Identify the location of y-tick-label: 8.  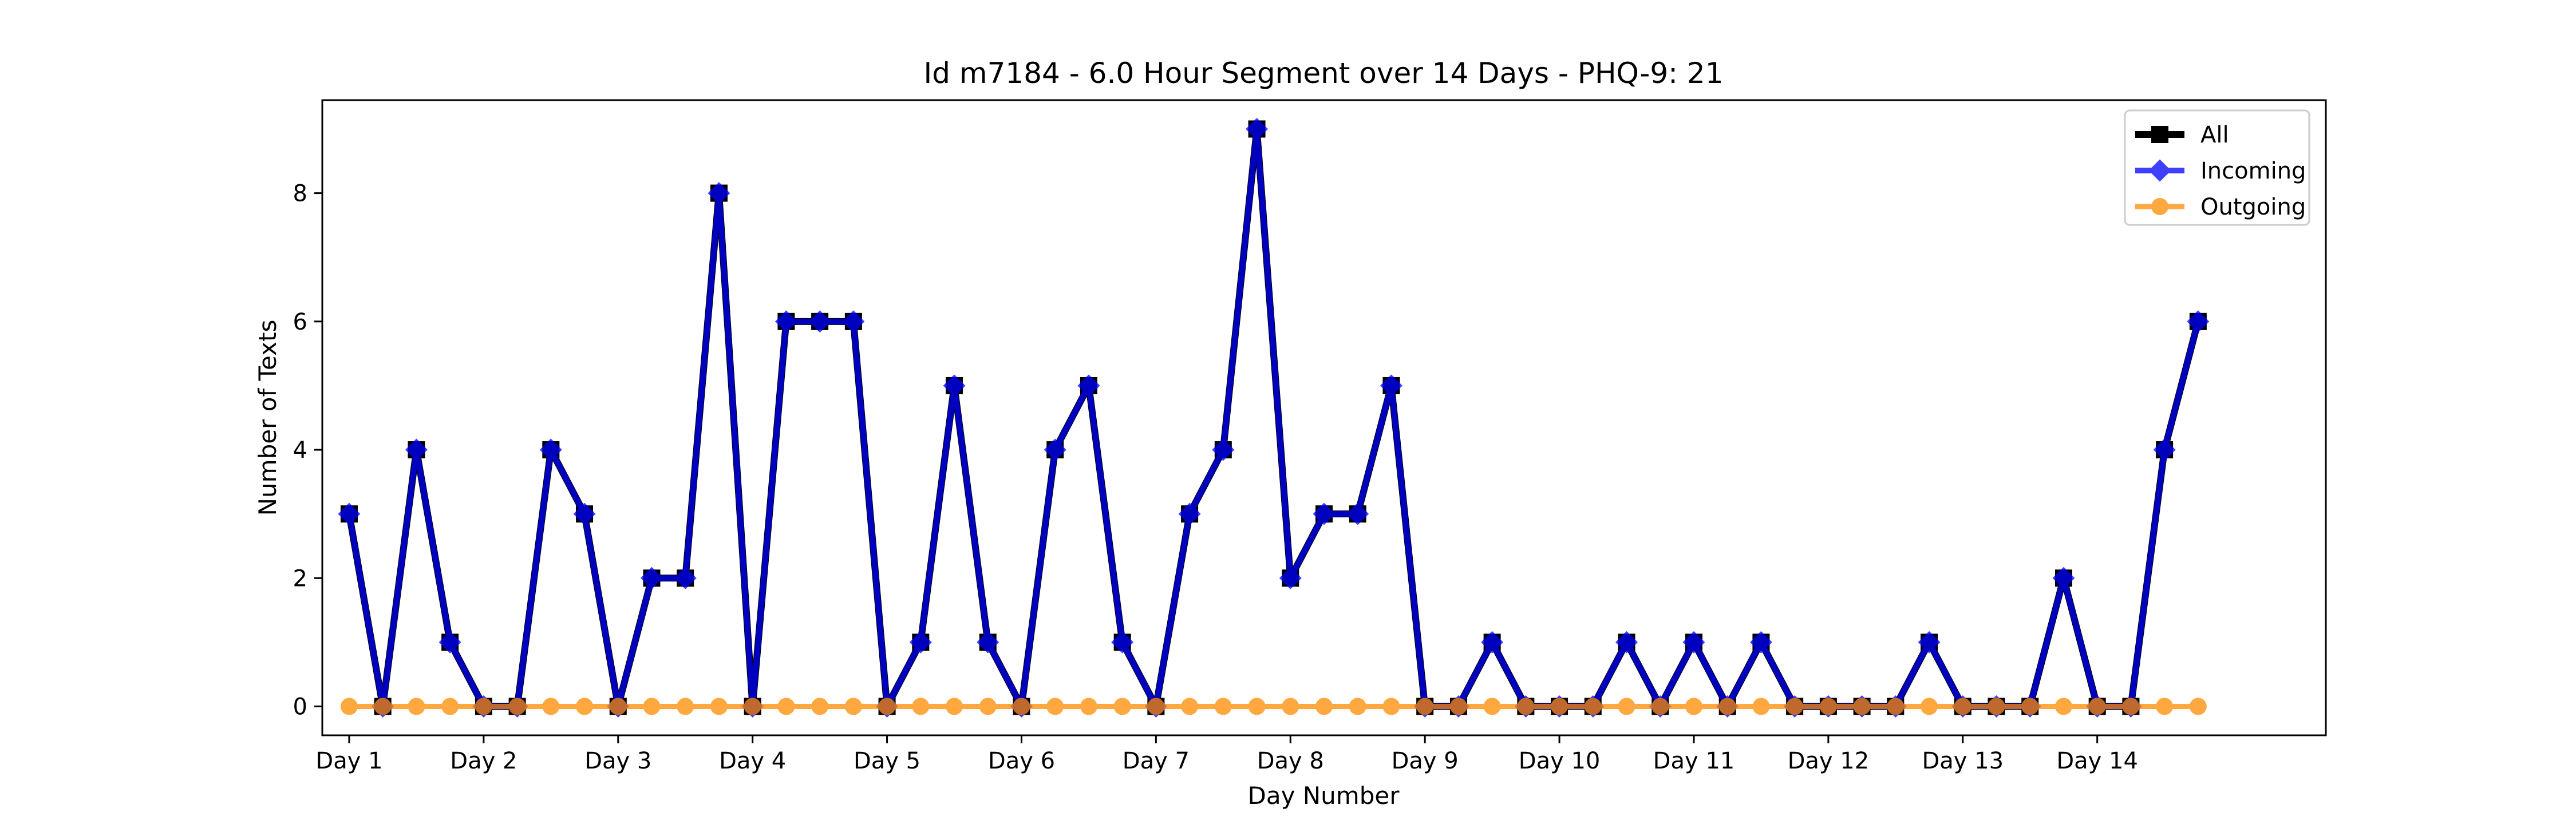
(300, 194).